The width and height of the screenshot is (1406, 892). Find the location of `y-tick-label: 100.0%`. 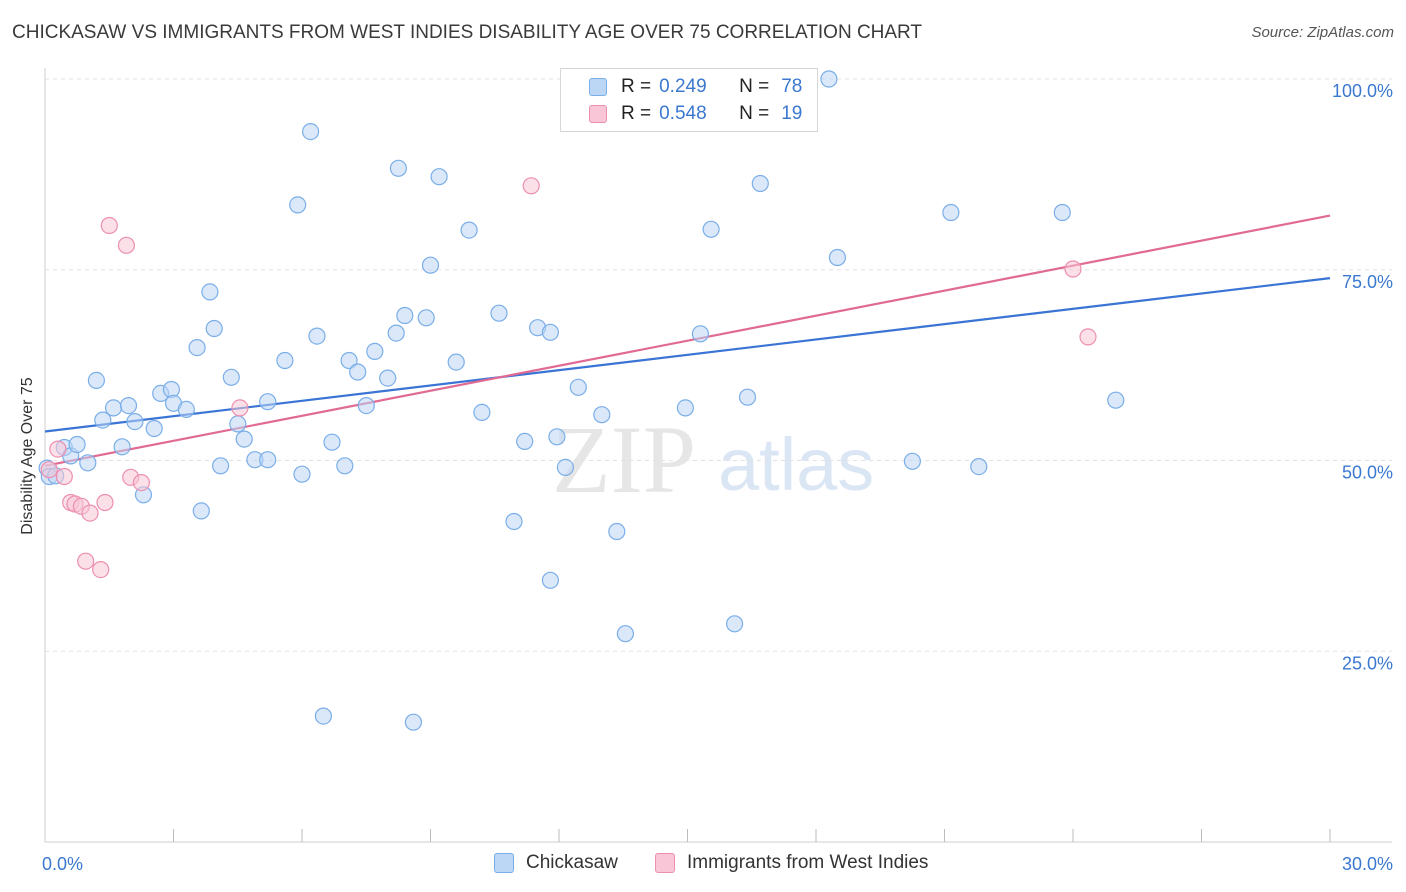

y-tick-label: 100.0% is located at coordinates (1362, 91).